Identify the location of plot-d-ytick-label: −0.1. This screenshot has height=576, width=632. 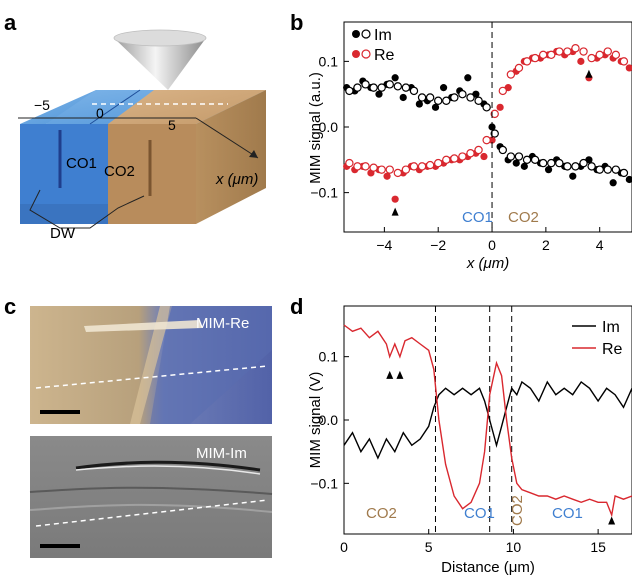
(324, 483).